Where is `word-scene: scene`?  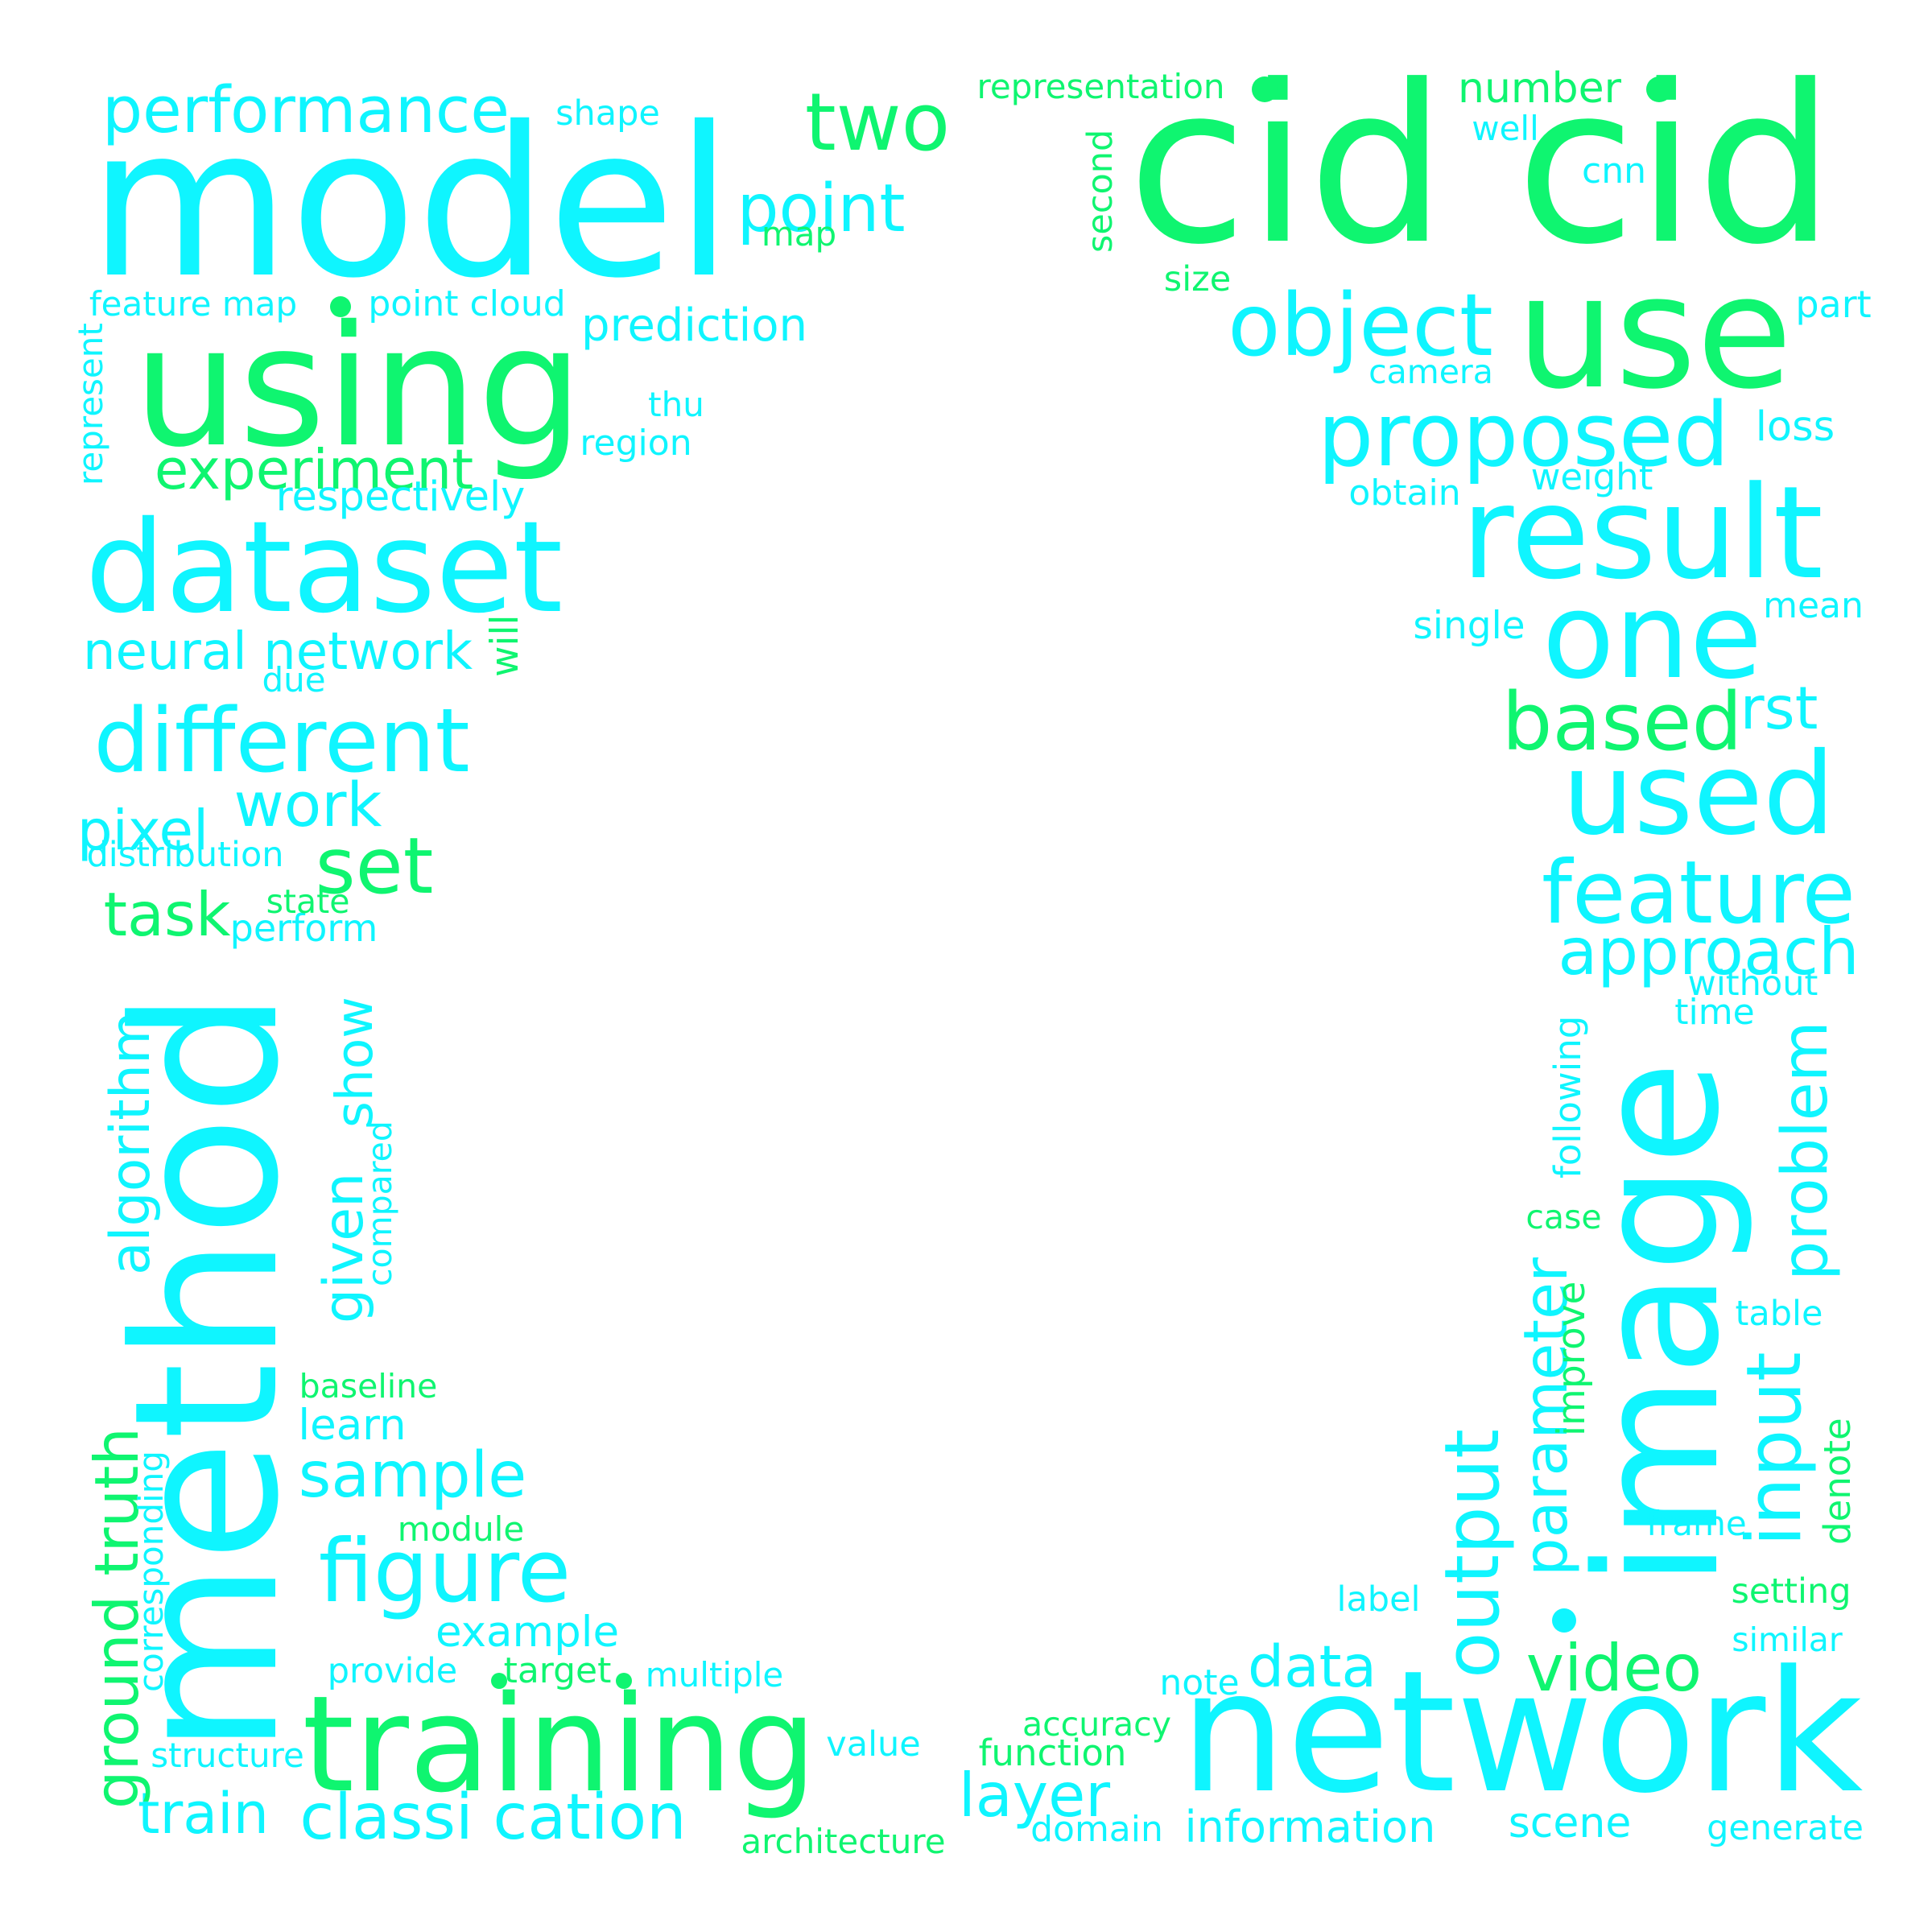
word-scene: scene is located at coordinates (1570, 1823).